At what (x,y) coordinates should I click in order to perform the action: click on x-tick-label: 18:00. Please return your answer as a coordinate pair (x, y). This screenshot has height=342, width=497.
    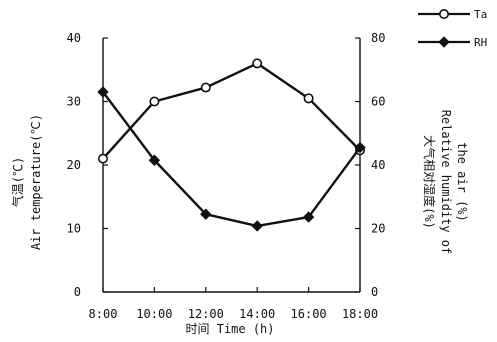
    Looking at the image, I should click on (360, 314).